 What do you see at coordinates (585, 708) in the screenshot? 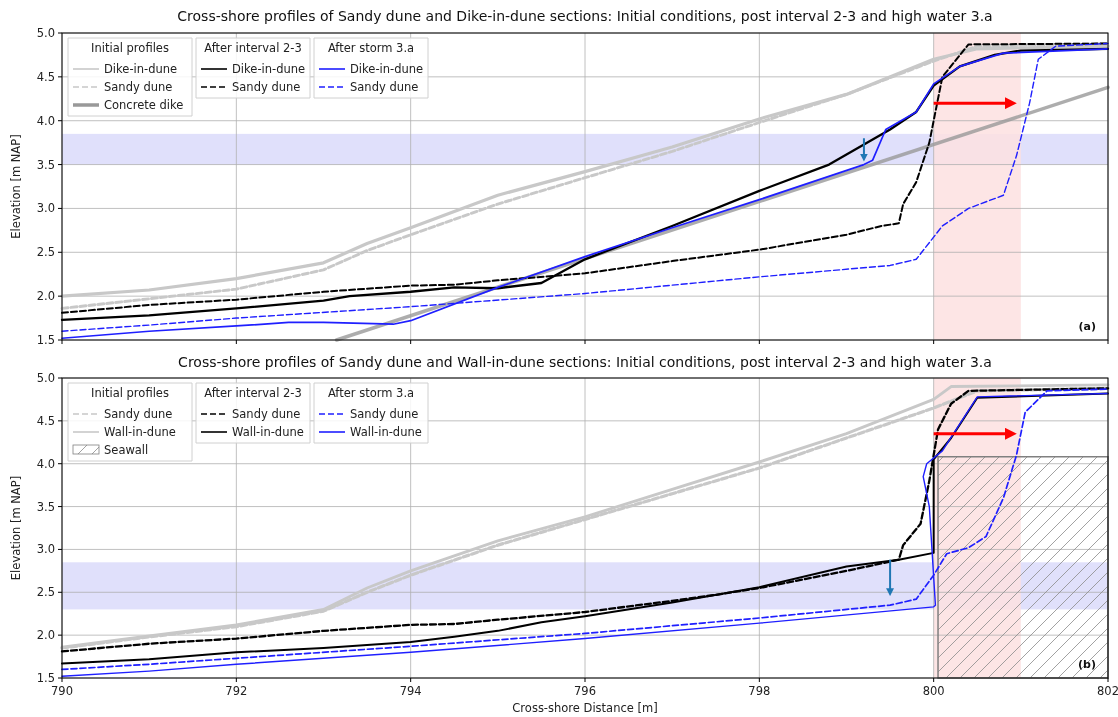
I see `x-axis-title: Cross-shore Distance [m]` at bounding box center [585, 708].